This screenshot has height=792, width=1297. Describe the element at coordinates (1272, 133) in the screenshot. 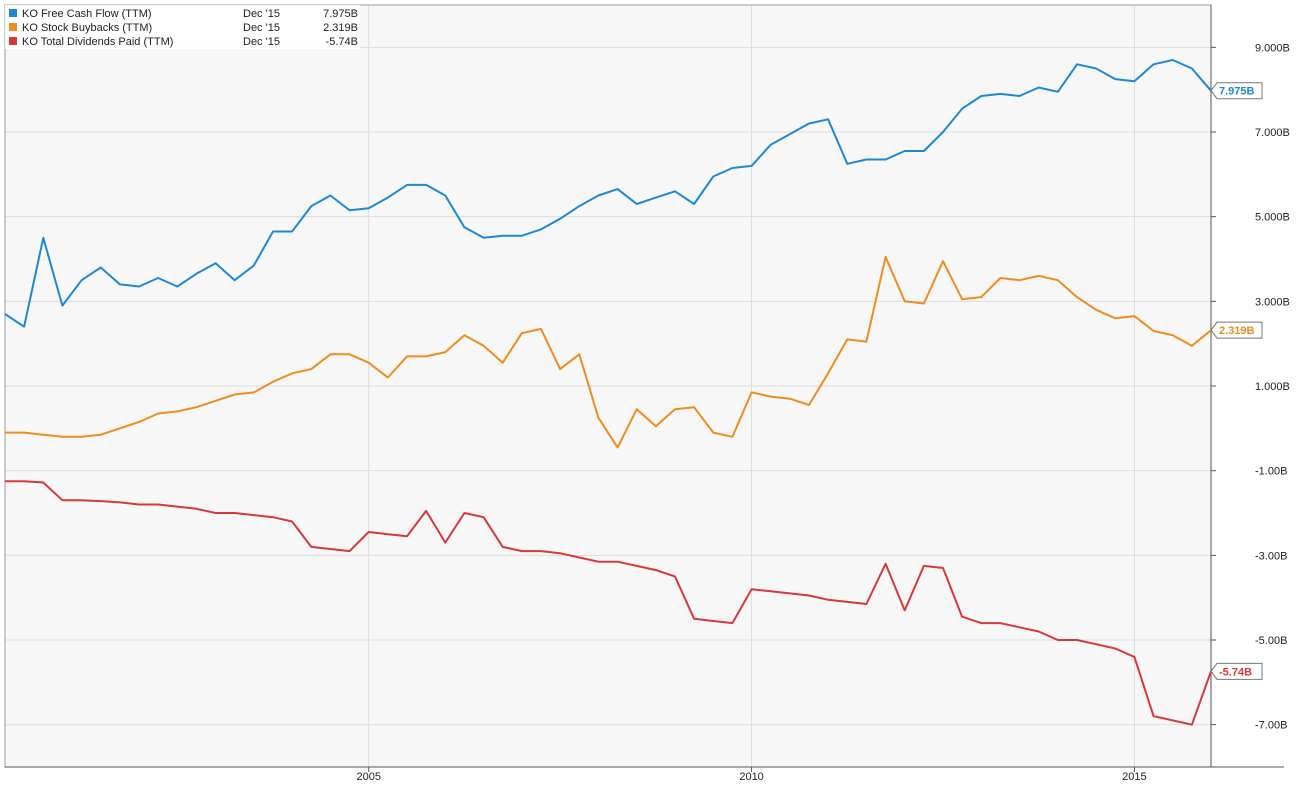

I see `y-tick-label: 7.000B` at that location.